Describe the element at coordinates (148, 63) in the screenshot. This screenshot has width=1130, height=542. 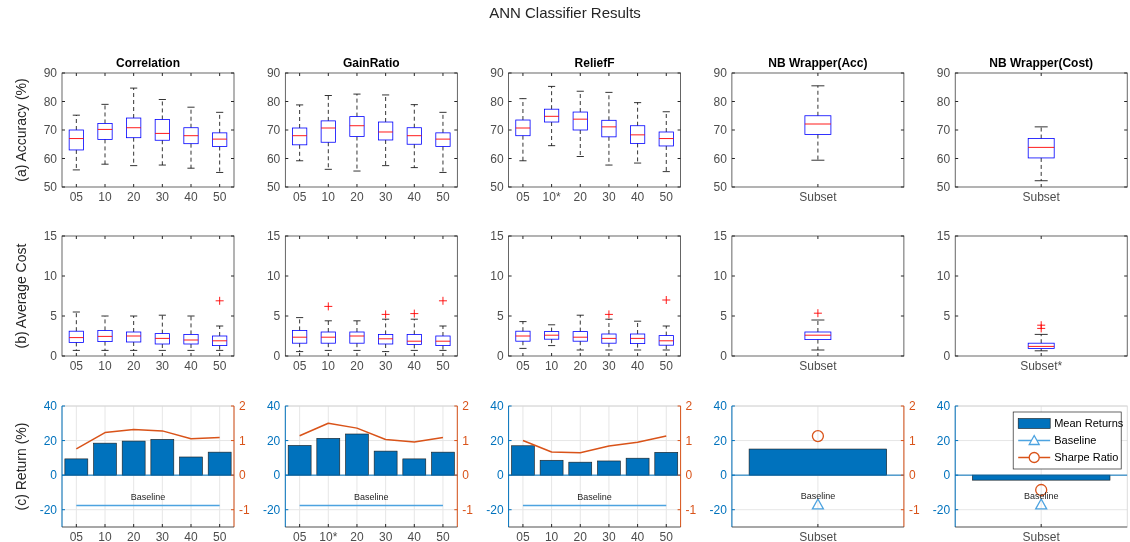
I see `chart-title: Correlation` at that location.